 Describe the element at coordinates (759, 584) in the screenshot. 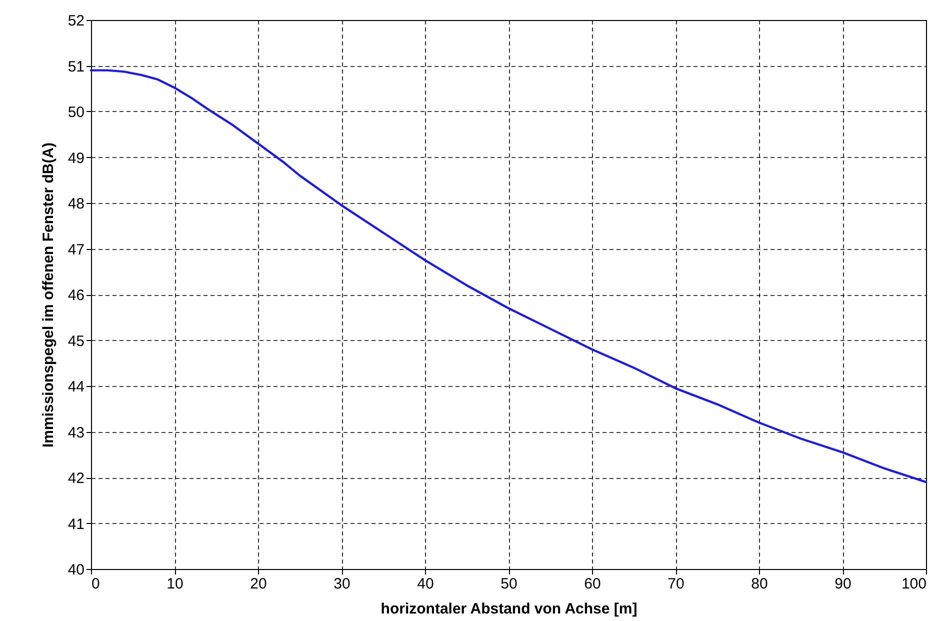

I see `x-tick-label: 80` at that location.